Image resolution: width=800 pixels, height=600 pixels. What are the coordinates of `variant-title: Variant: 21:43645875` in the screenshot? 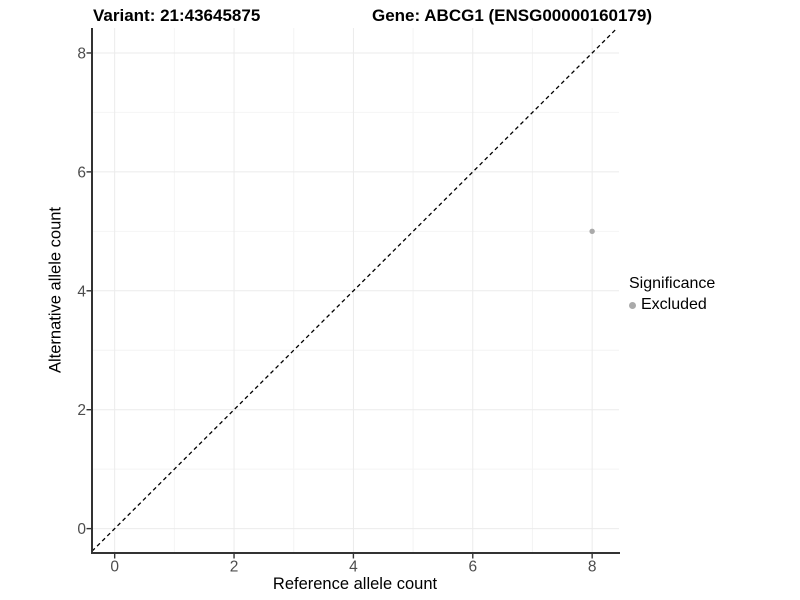 It's located at (177, 15).